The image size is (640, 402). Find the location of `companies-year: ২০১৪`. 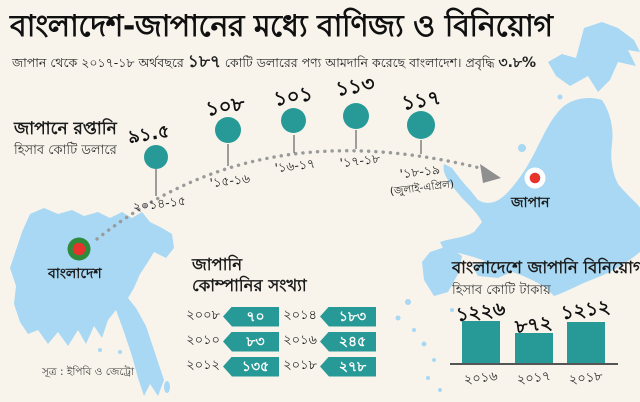

companies-year: ২০১৪ is located at coordinates (300, 315).